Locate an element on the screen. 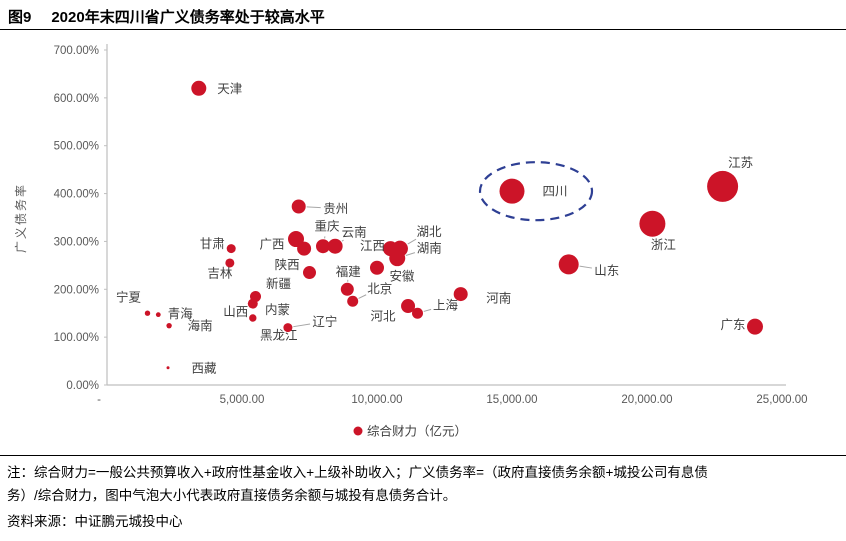  province-label: 天津 is located at coordinates (229, 89).